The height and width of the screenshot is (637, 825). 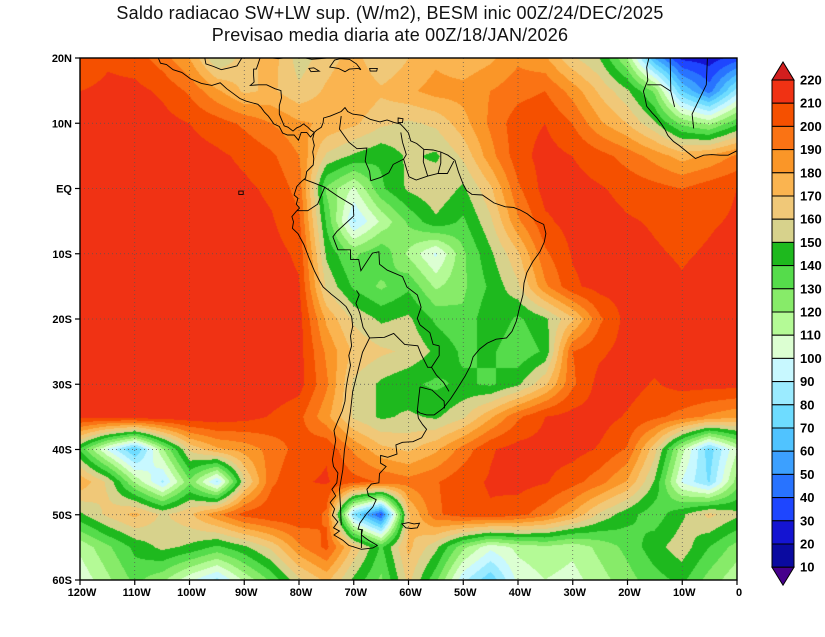 I want to click on x-axis-label: 110W, so click(x=137, y=593).